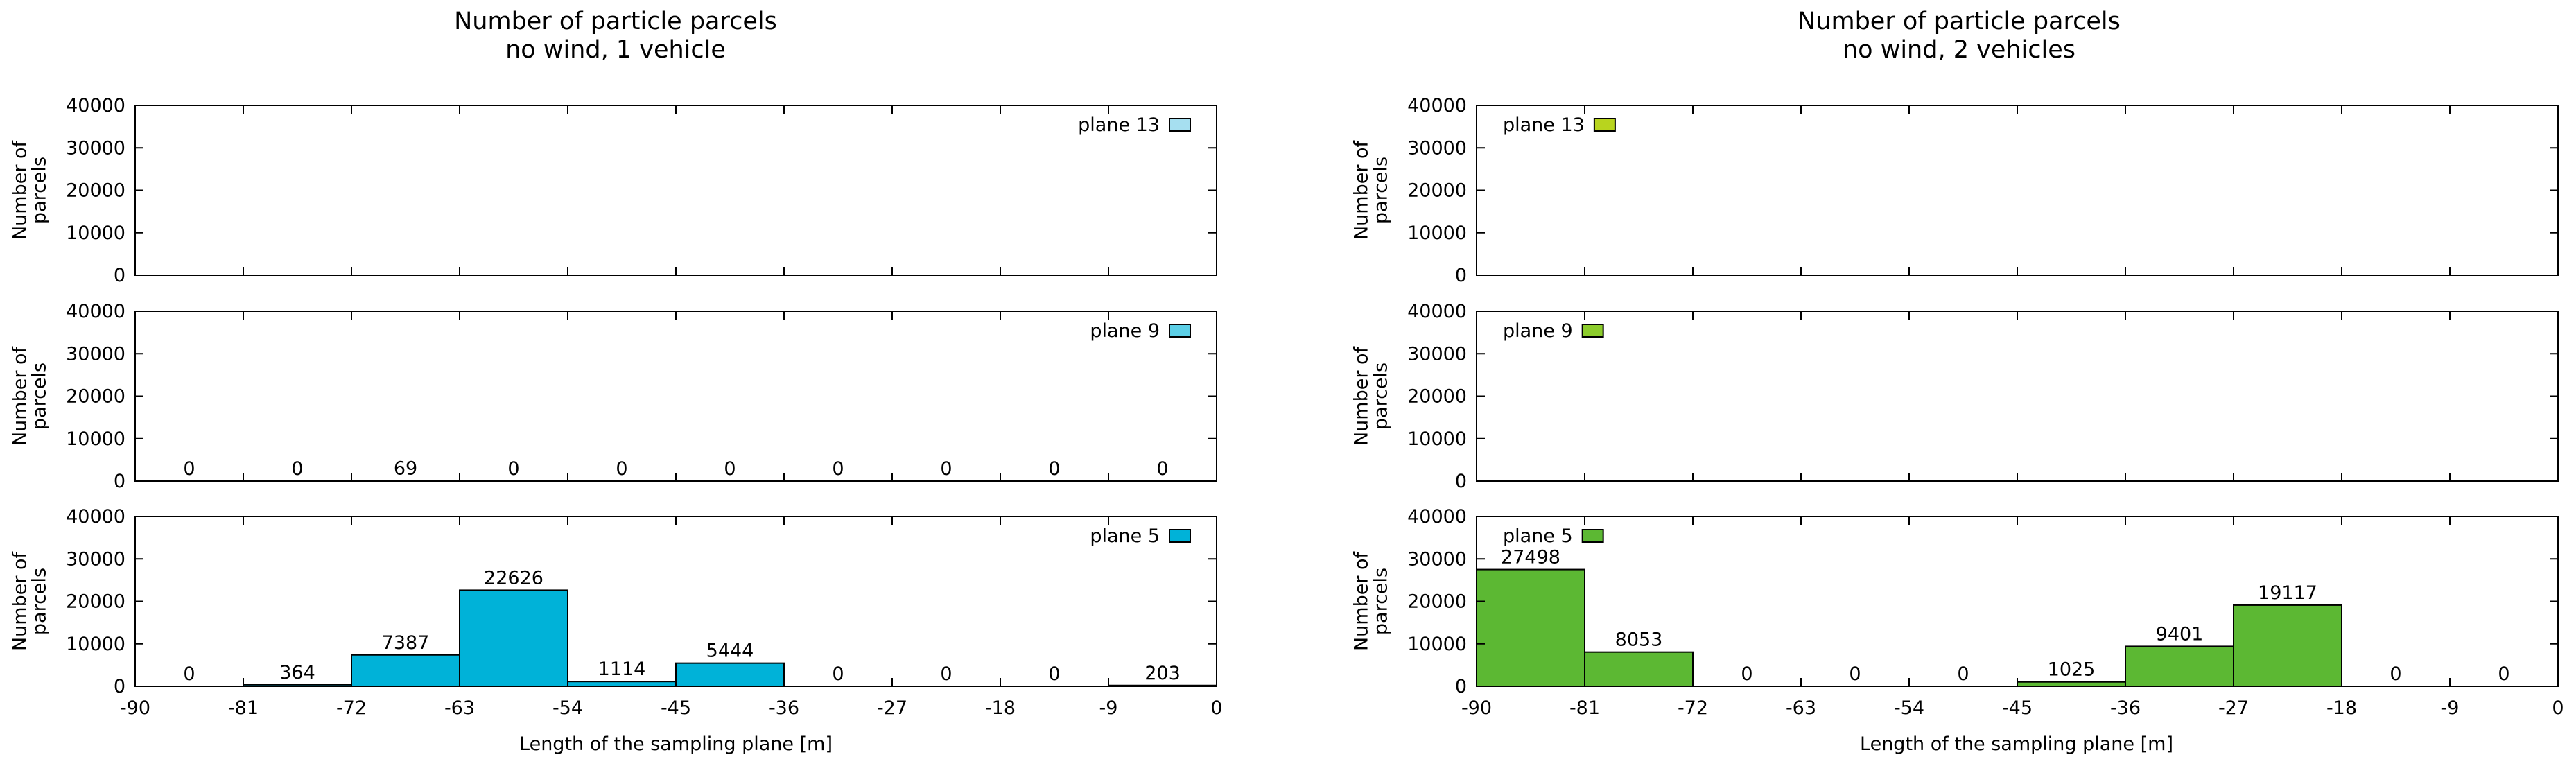 This screenshot has height=766, width=2576. Describe the element at coordinates (1639, 640) in the screenshot. I see `chart-right-panel-3-bar-label: 8053` at that location.